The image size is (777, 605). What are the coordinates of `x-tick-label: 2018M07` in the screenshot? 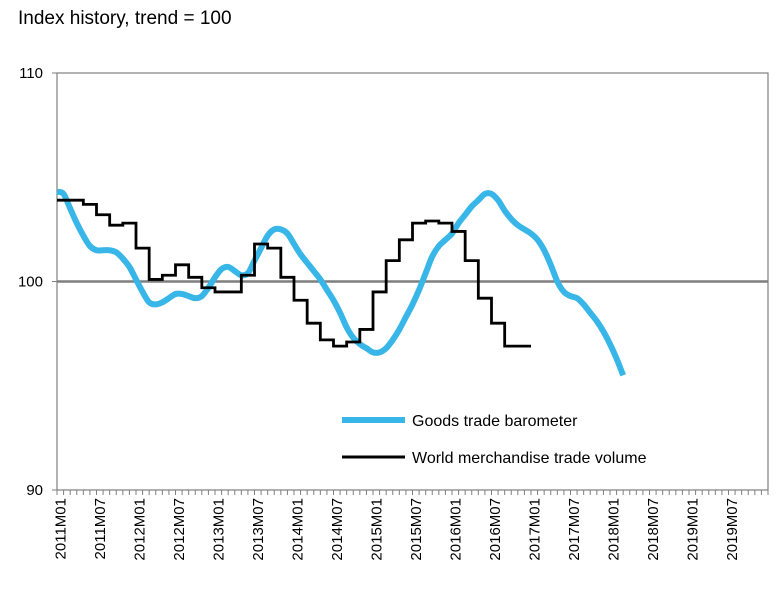 It's located at (653, 529).